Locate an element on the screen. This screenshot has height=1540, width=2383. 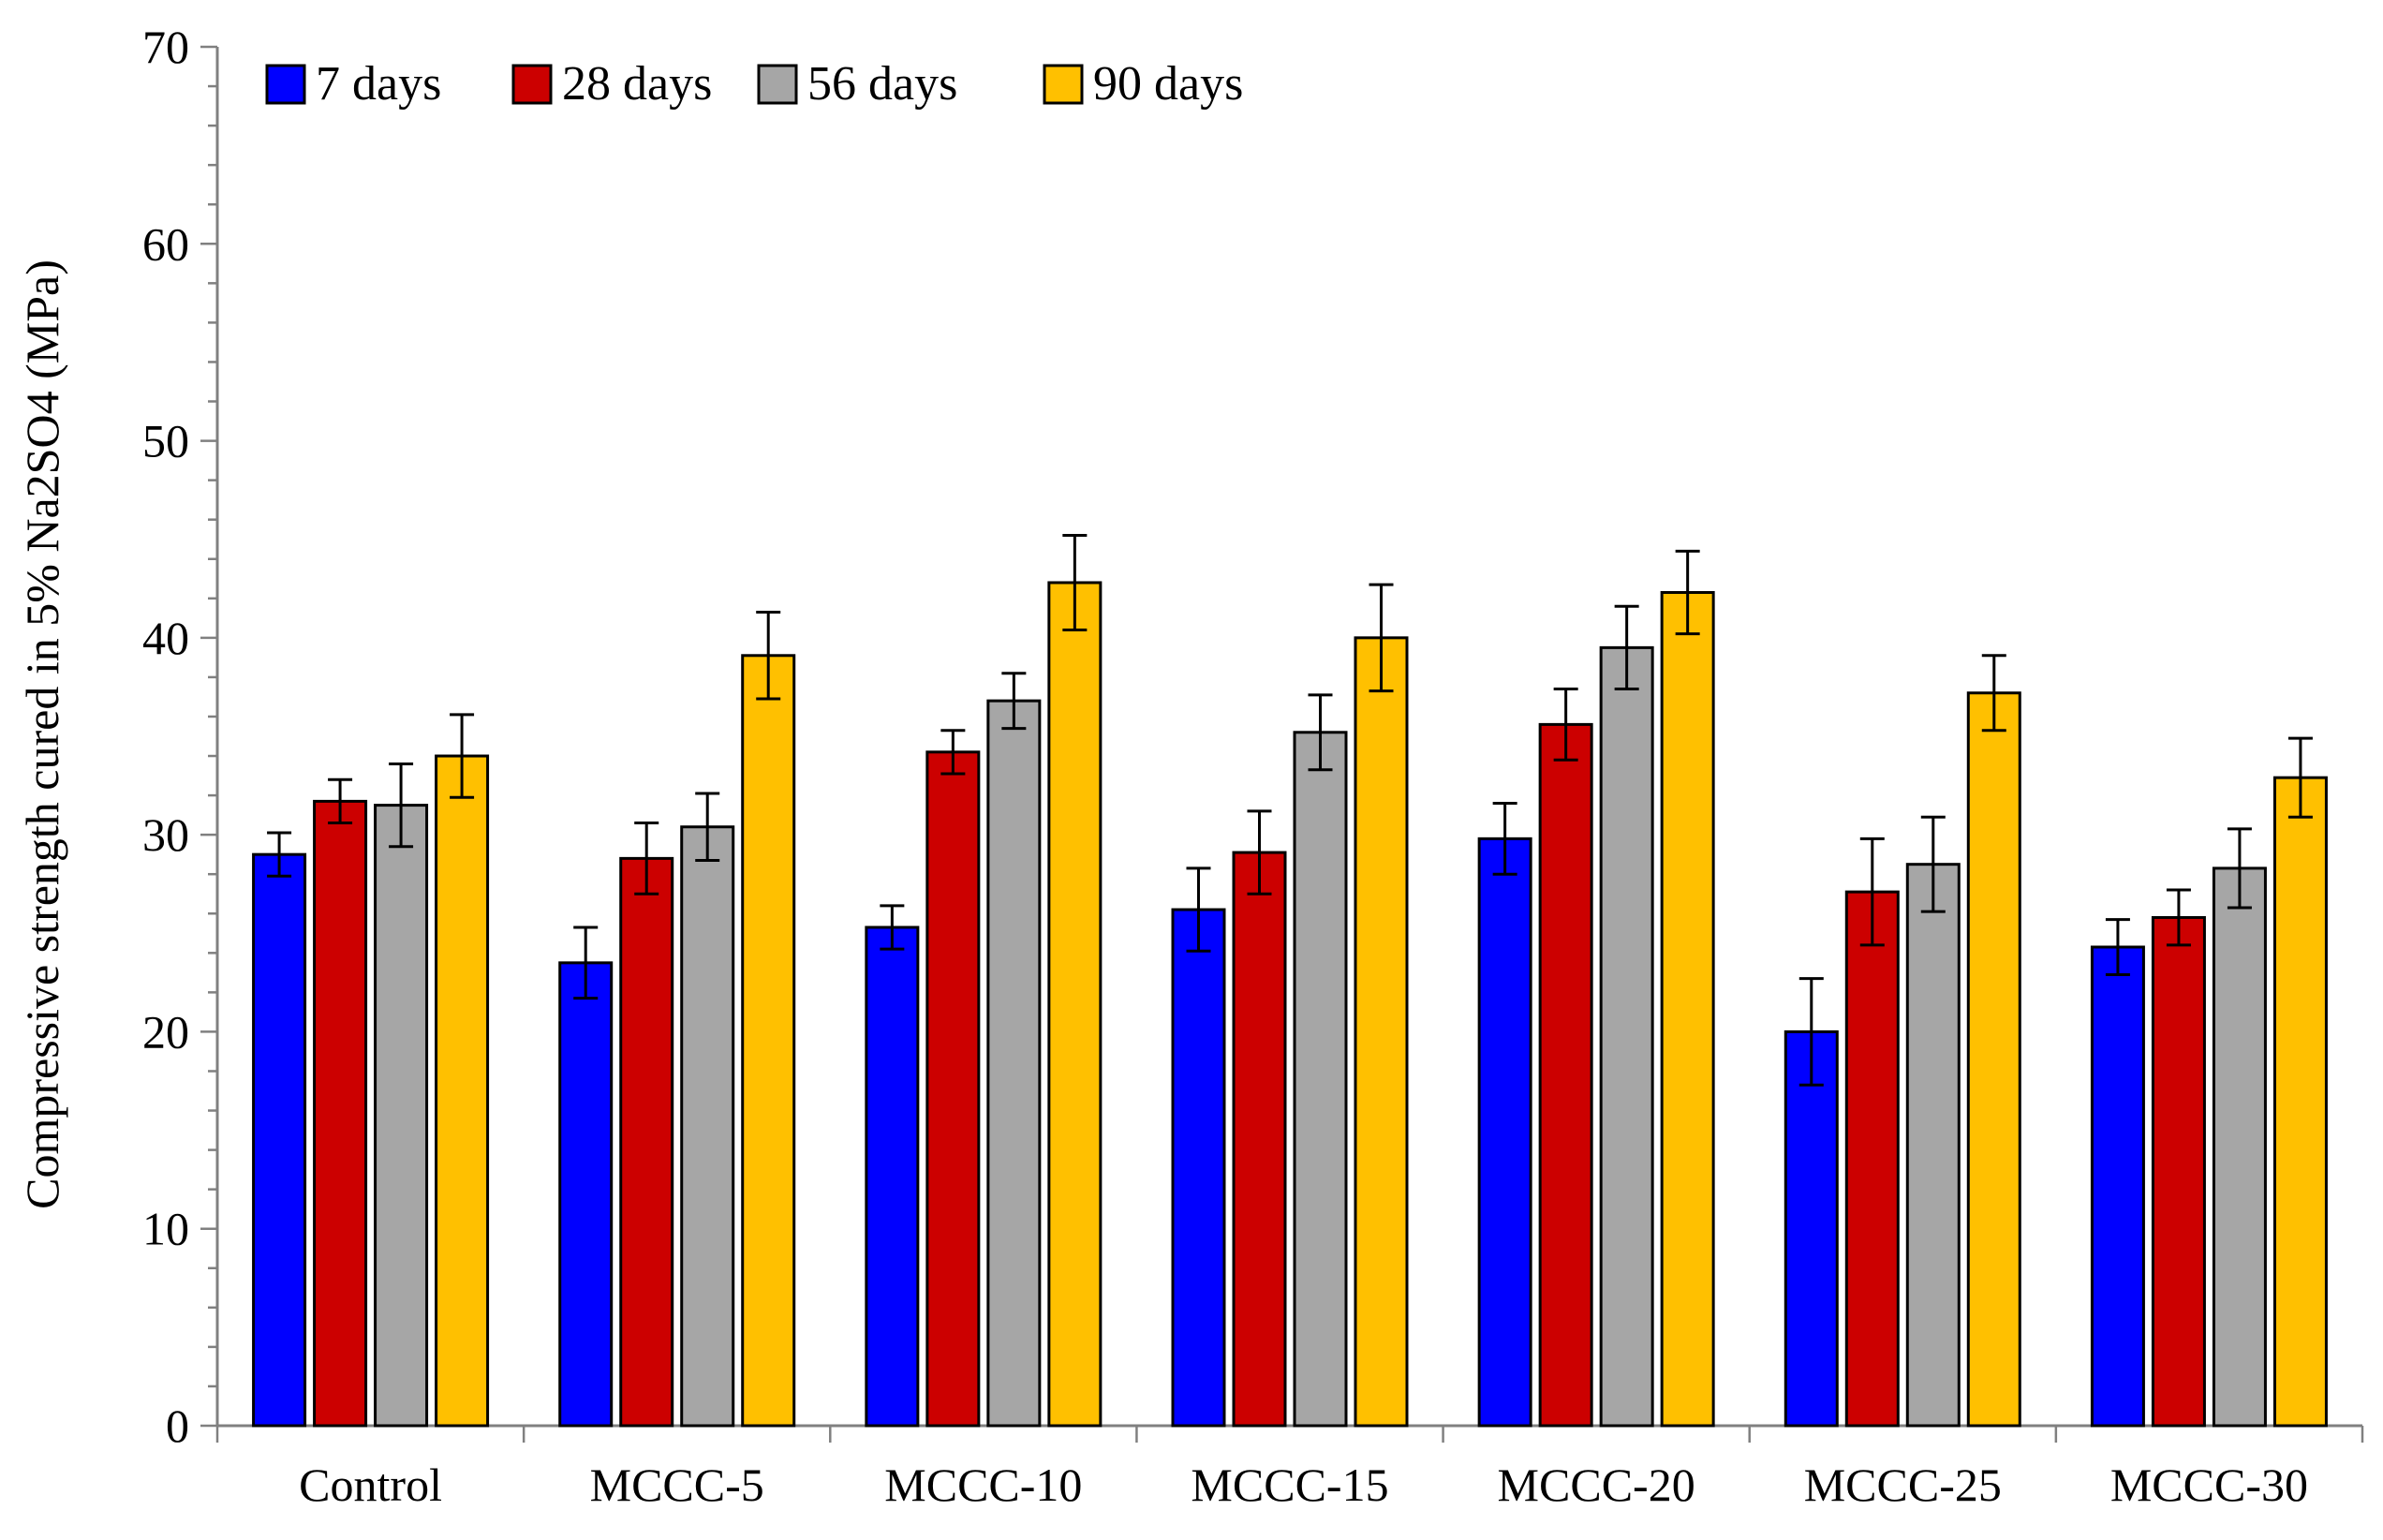
legend-item: 7 days is located at coordinates (353, 84).